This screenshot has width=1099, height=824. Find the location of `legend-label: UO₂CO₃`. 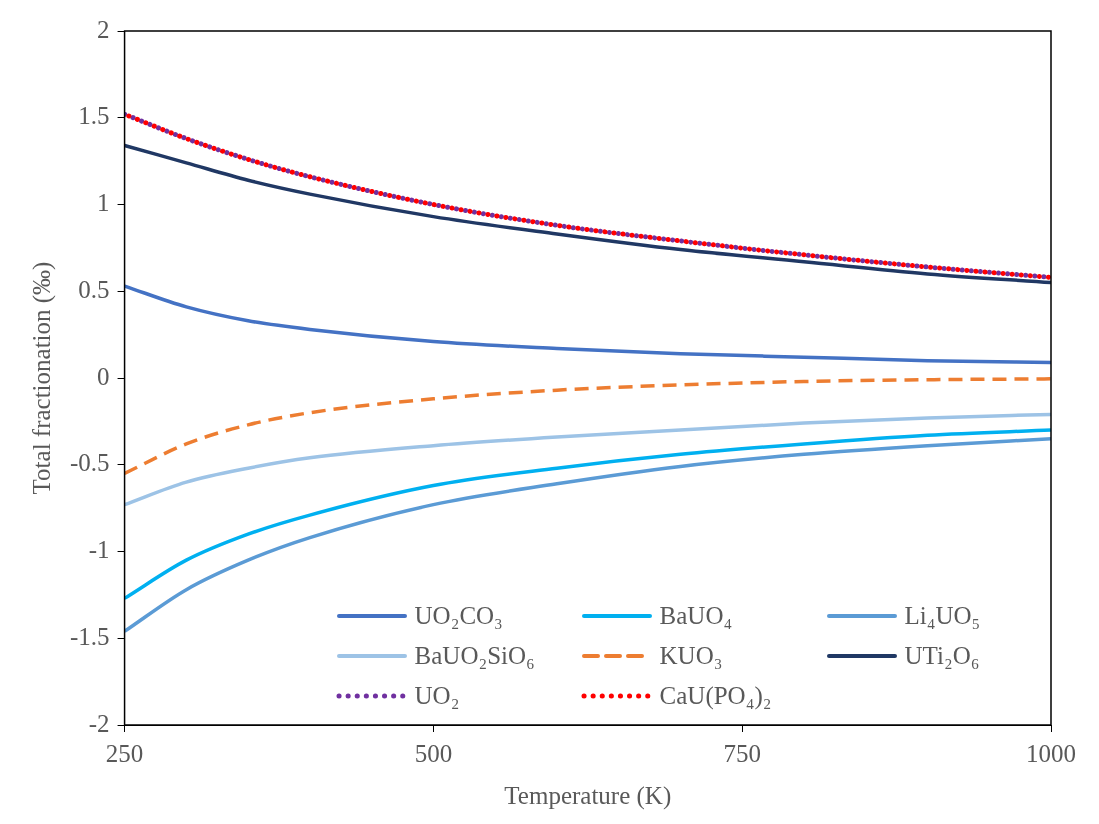

legend-label: UO₂CO₃ is located at coordinates (458, 616).